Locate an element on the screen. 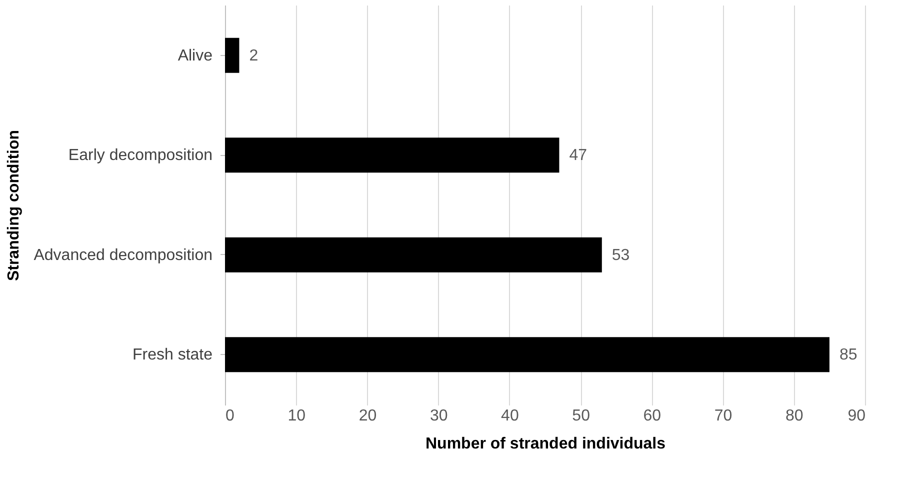  y-tick-label: Fresh state is located at coordinates (172, 355).